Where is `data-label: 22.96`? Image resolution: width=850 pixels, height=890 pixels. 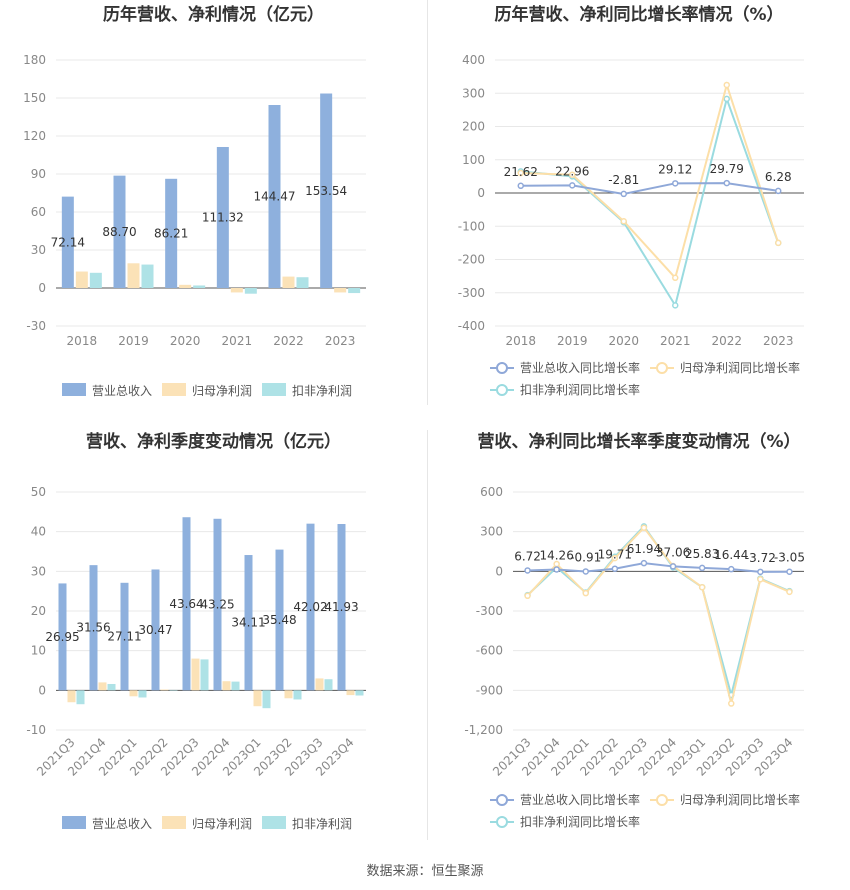 data-label: 22.96 is located at coordinates (572, 171).